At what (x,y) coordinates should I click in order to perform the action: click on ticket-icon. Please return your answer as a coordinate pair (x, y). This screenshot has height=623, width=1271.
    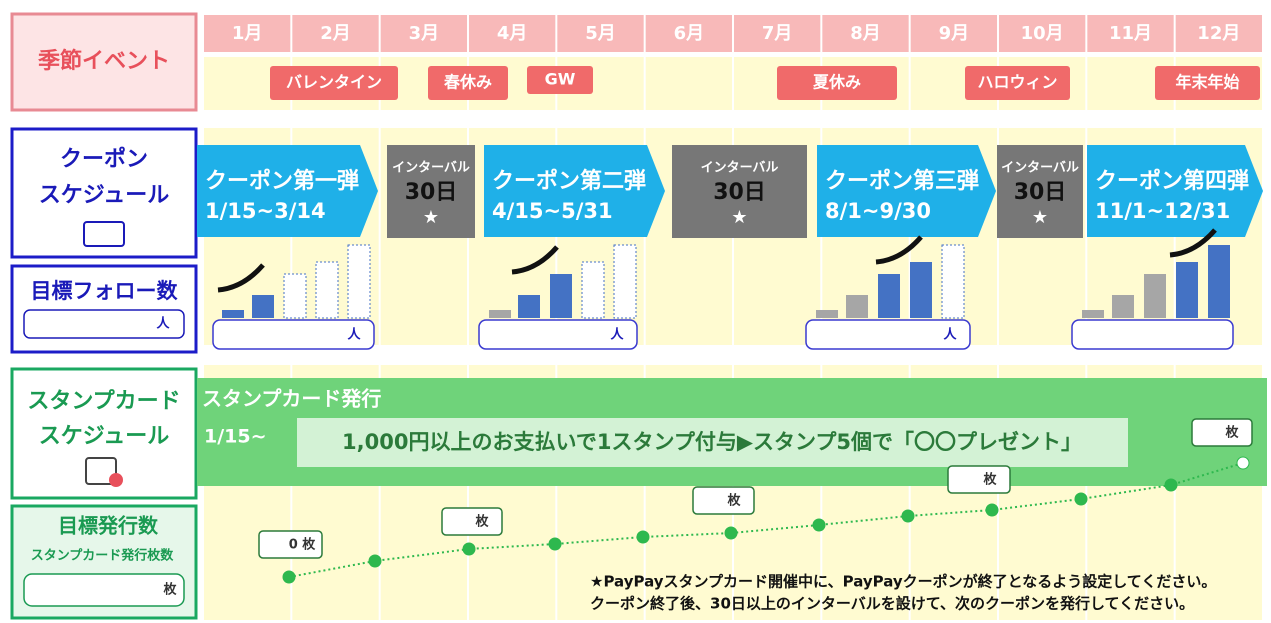
    Looking at the image, I should click on (104, 234).